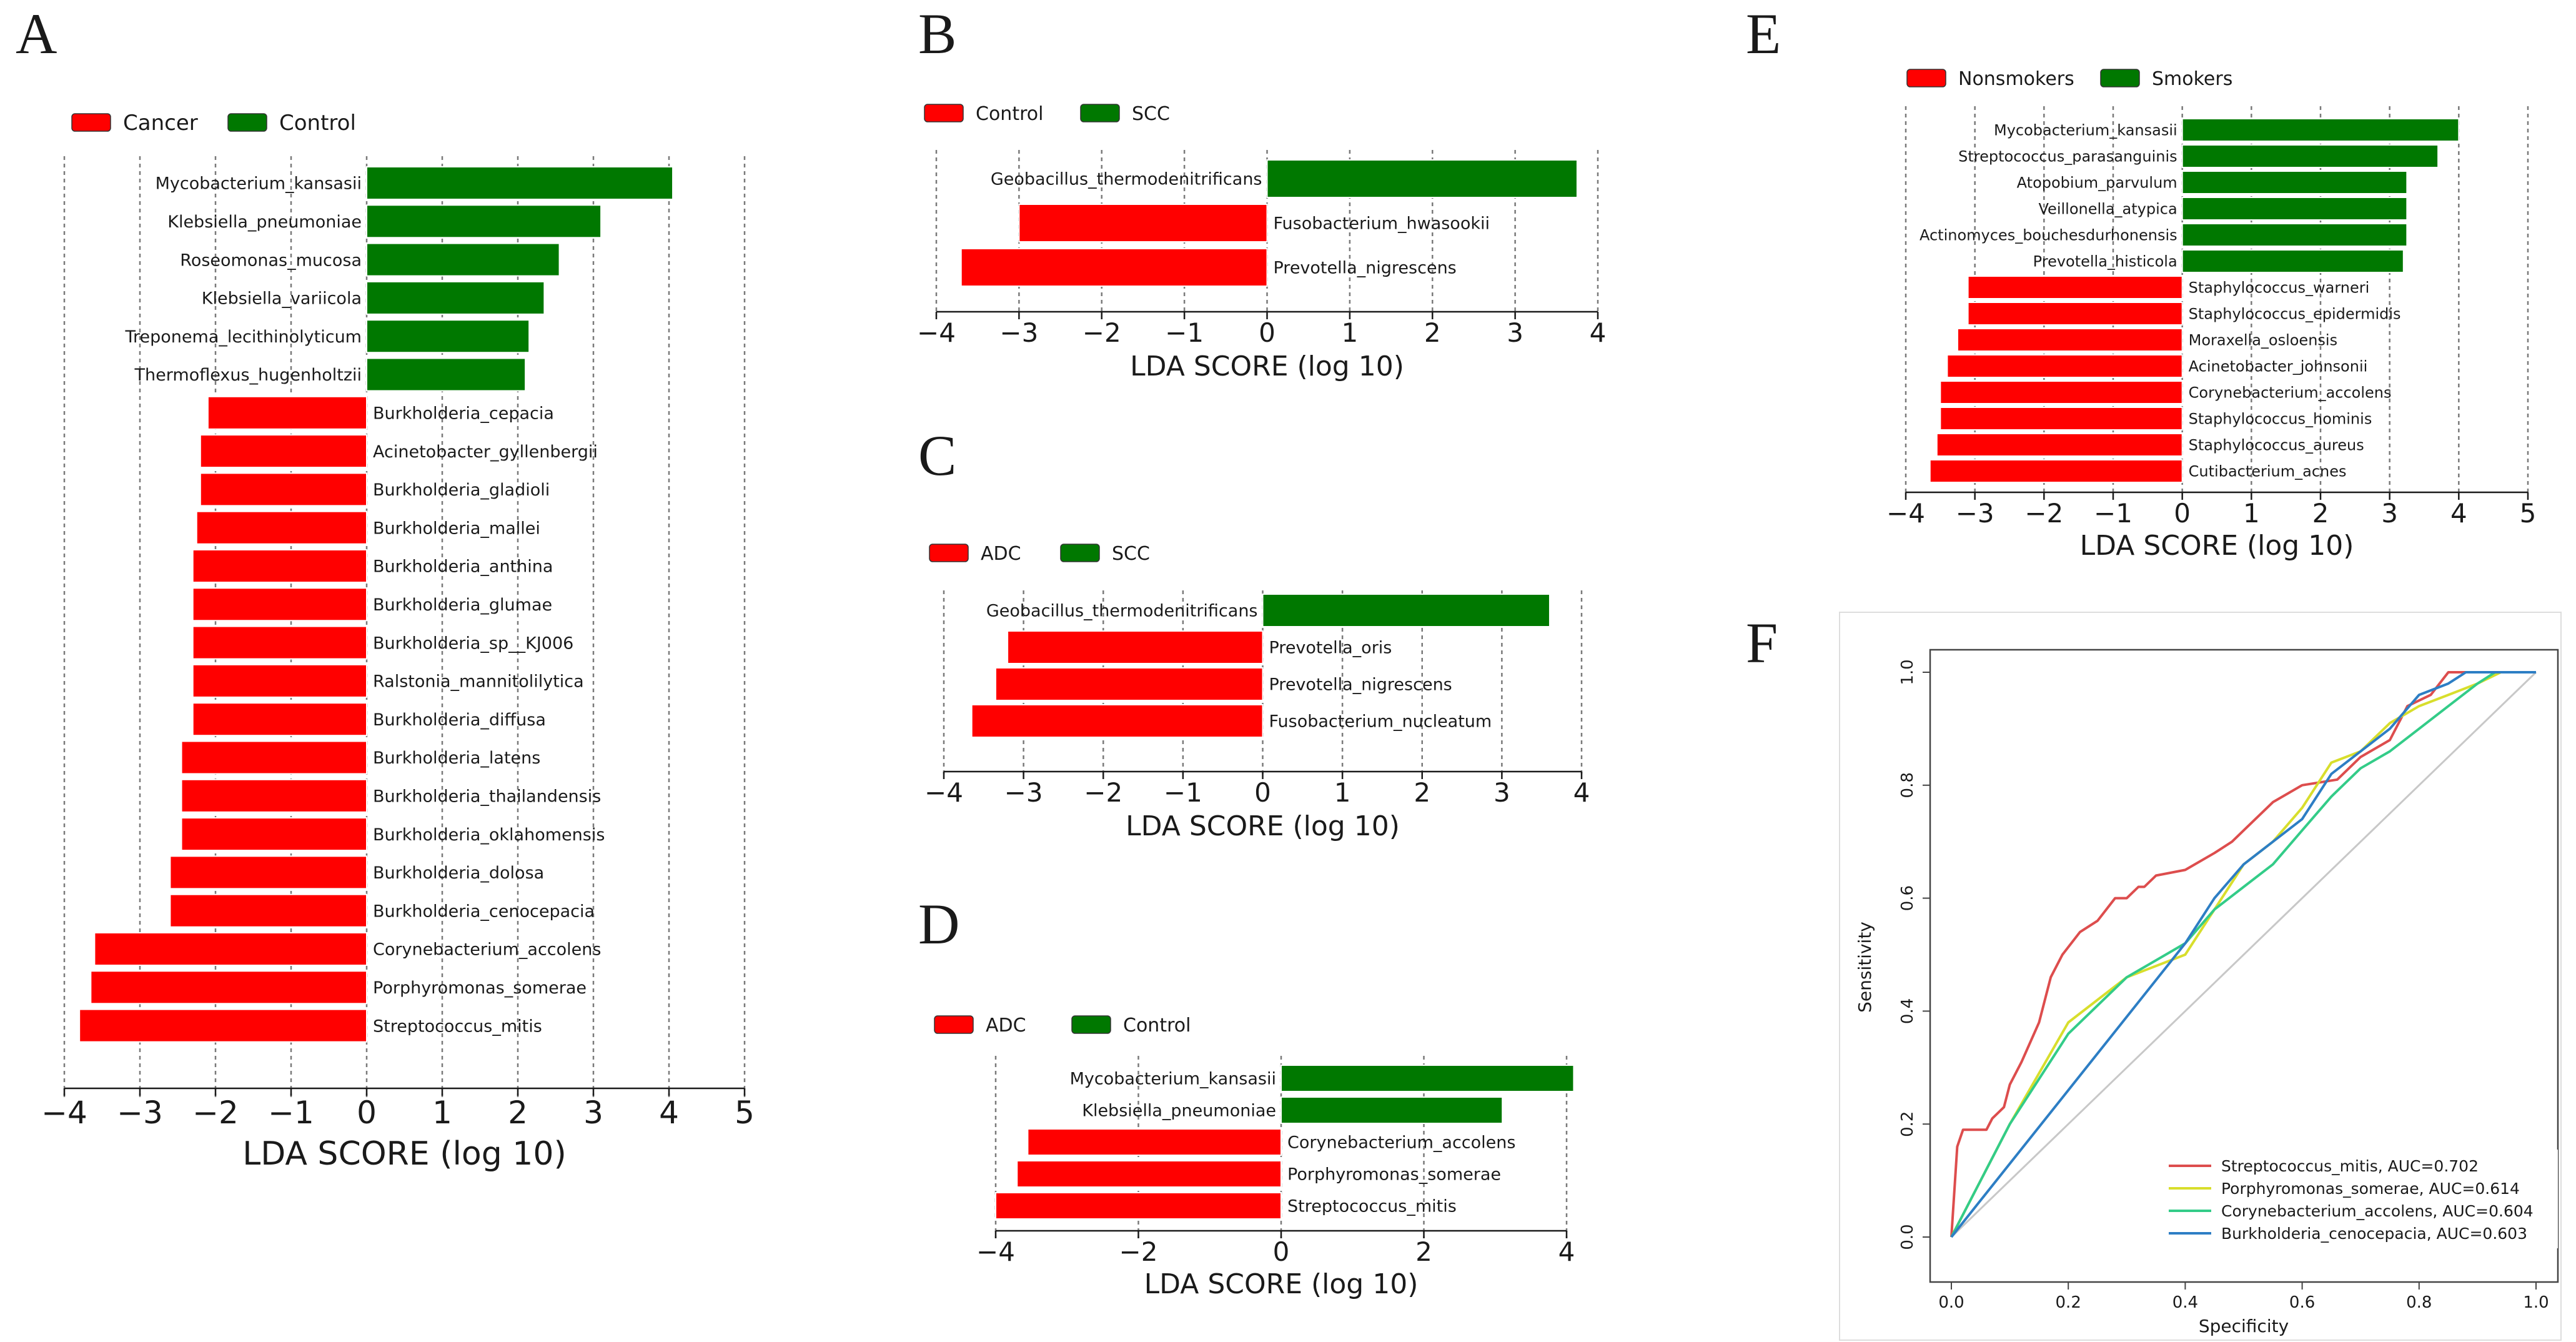  What do you see at coordinates (1566, 1251) in the screenshot?
I see `panel-d-x-tick-label: 4` at bounding box center [1566, 1251].